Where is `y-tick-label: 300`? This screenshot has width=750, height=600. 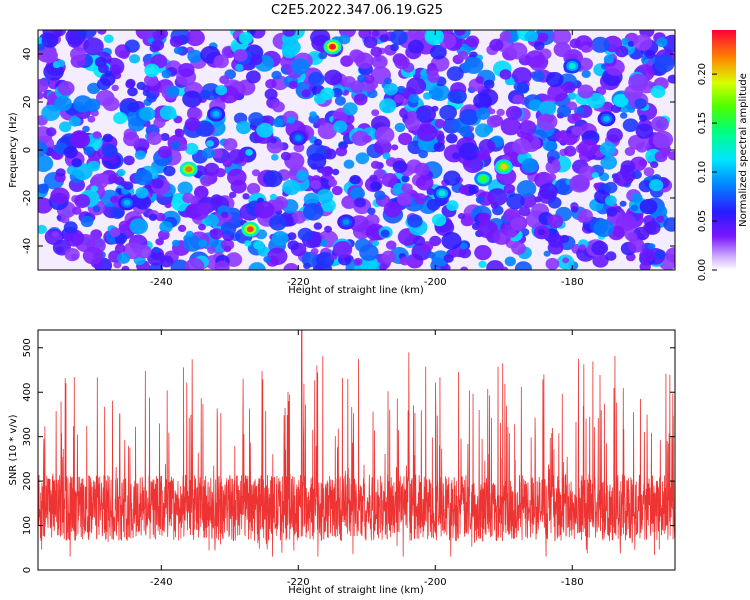 y-tick-label: 300 is located at coordinates (27, 436).